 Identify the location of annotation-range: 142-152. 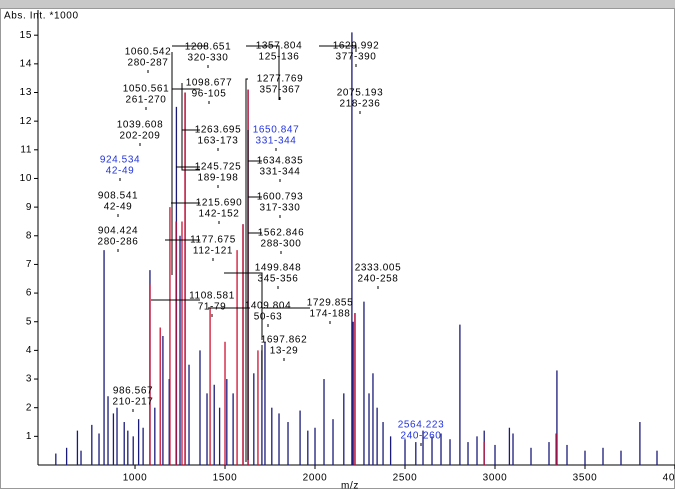
(219, 214).